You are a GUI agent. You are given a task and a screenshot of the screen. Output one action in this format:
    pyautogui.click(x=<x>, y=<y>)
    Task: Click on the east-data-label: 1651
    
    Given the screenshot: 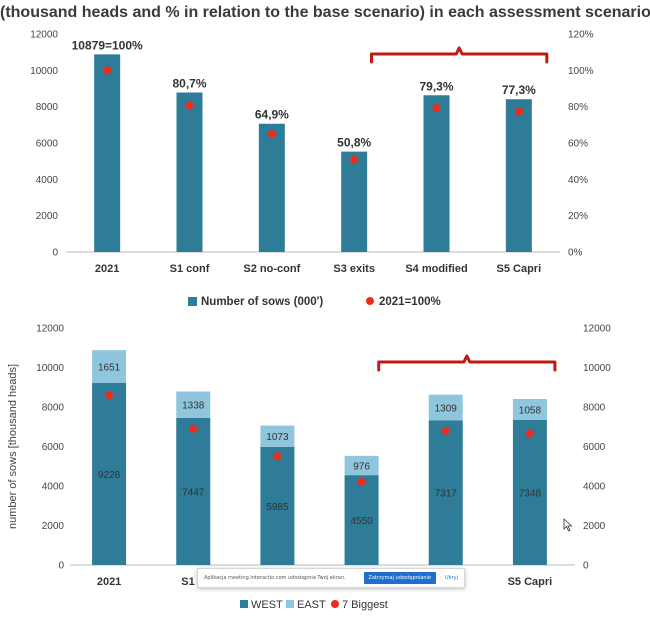 What is the action you would take?
    pyautogui.click(x=109, y=367)
    